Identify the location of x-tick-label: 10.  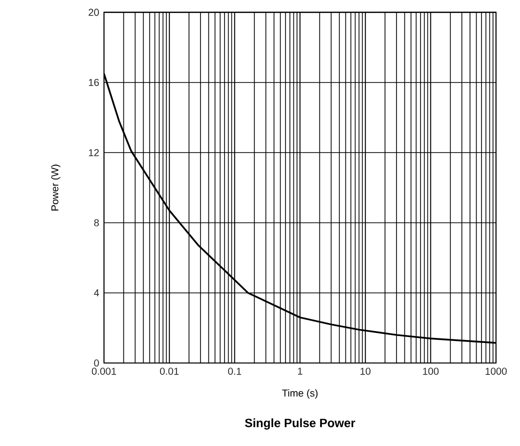
(365, 371).